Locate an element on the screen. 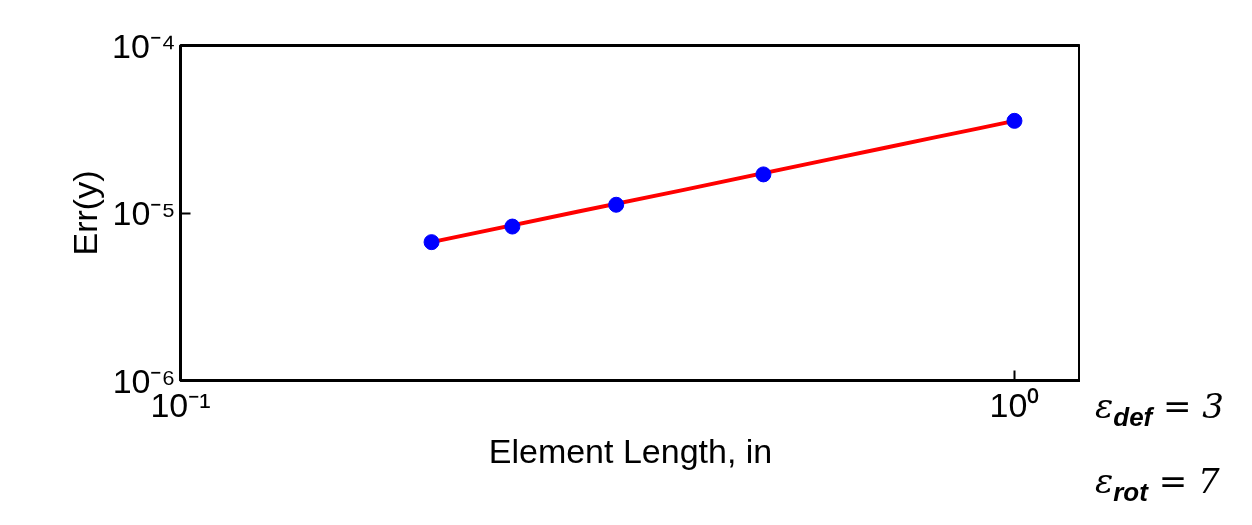  text: ε$_{def}$ = 3 is located at coordinates (1159, 409).